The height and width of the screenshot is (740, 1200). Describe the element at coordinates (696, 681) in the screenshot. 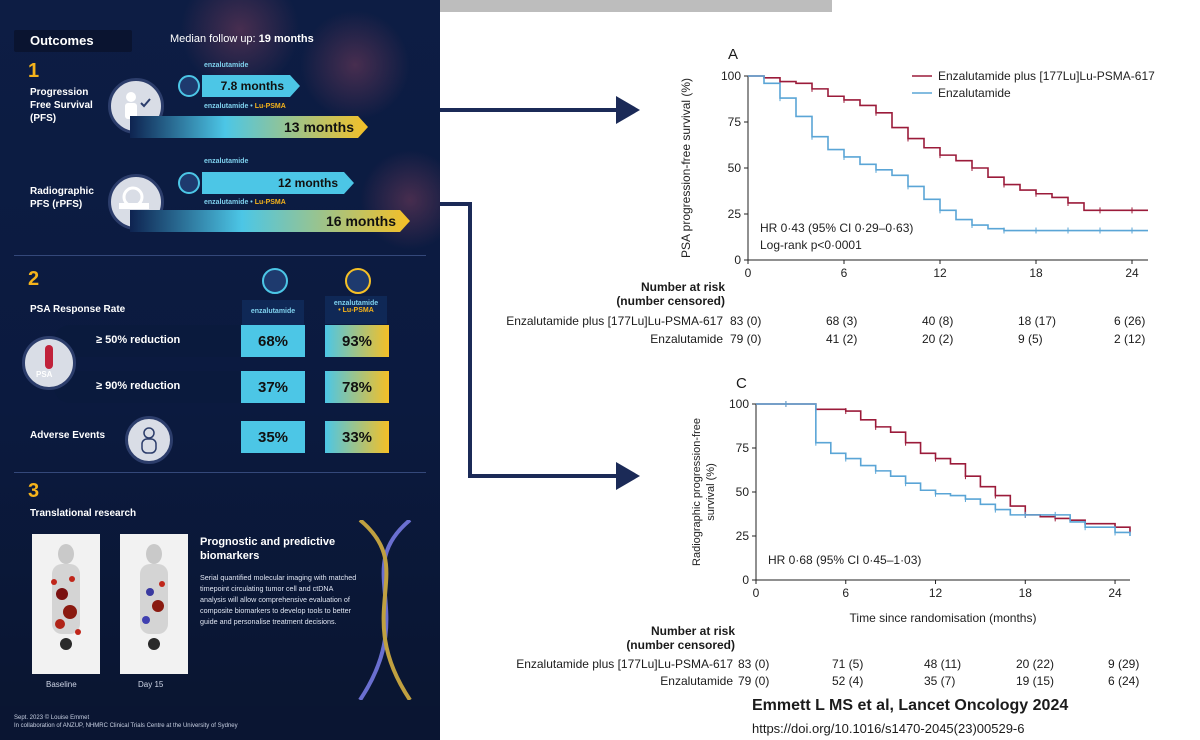

I see `panel-c-risk-label-enz: Enzalutamide` at that location.